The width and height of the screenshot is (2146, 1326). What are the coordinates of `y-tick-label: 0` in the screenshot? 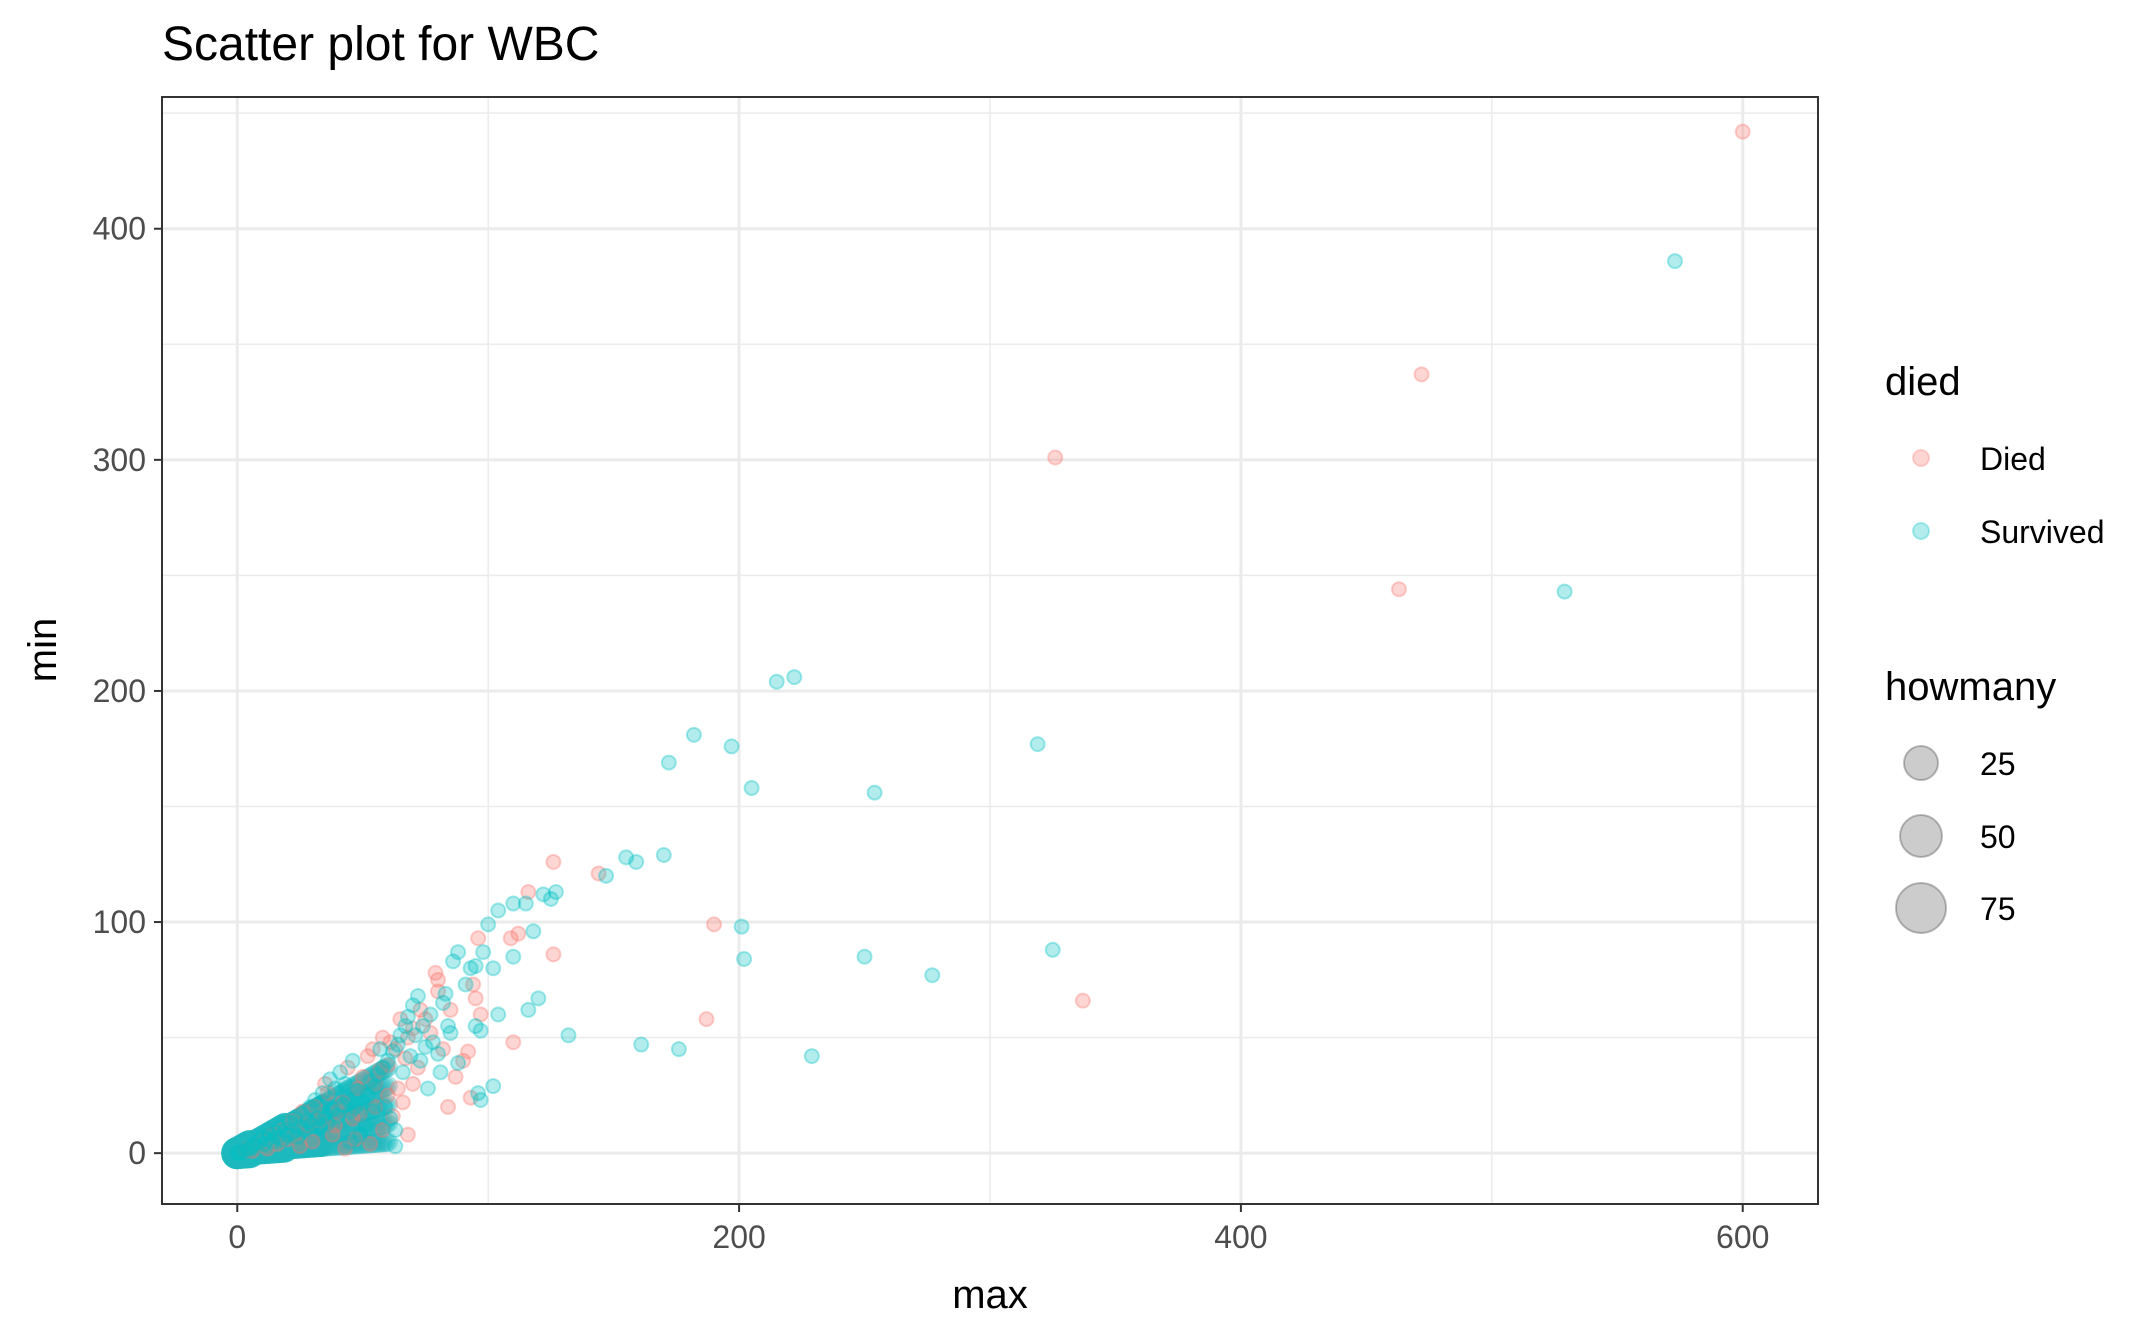 It's located at (137, 1153).